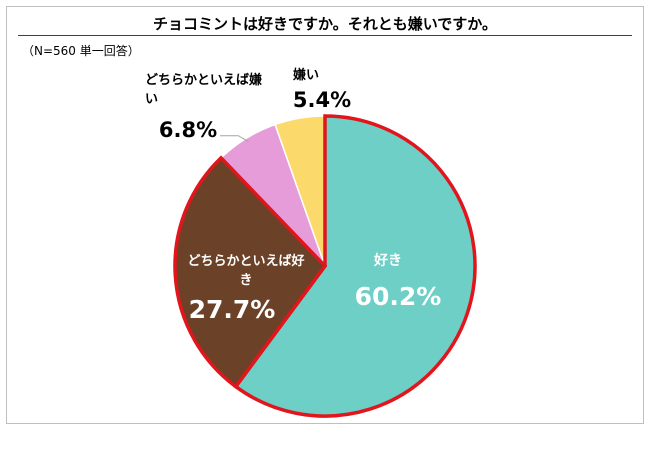  I want to click on pie-slice-outline-dochira-suki, so click(250, 272).